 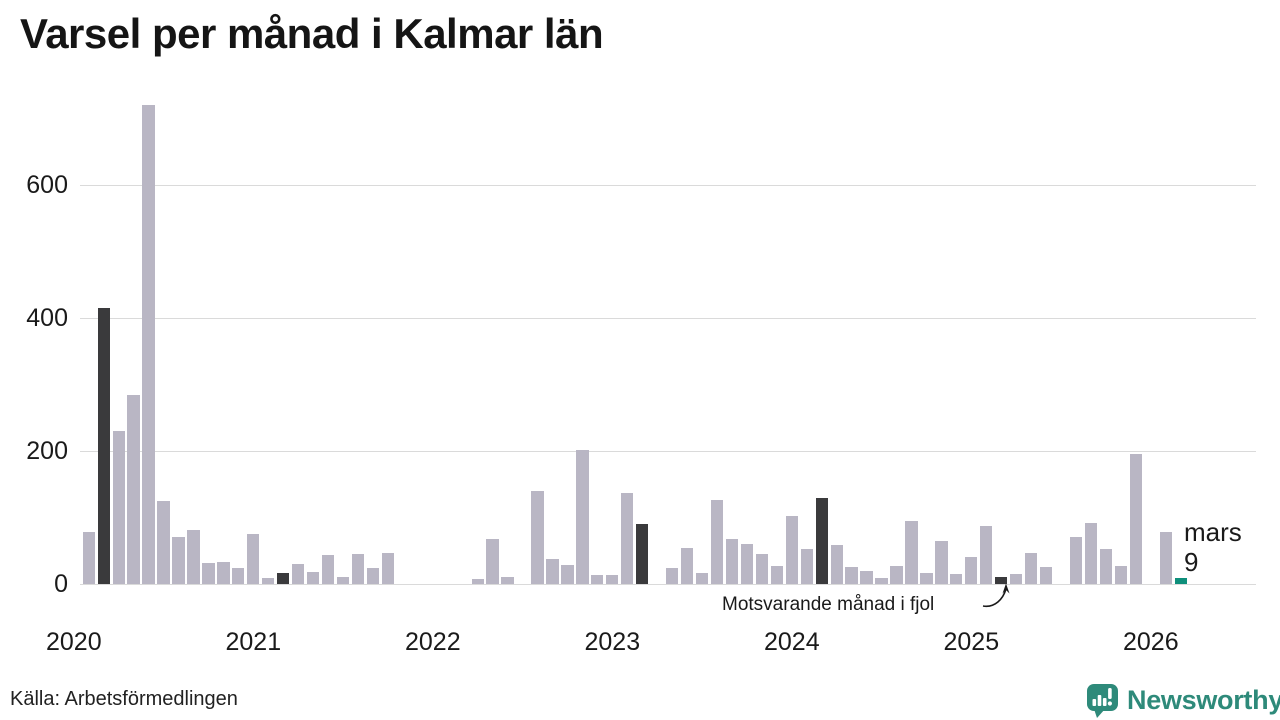 I want to click on newsworthy-logo-text: Newsworthy, so click(x=1203, y=700).